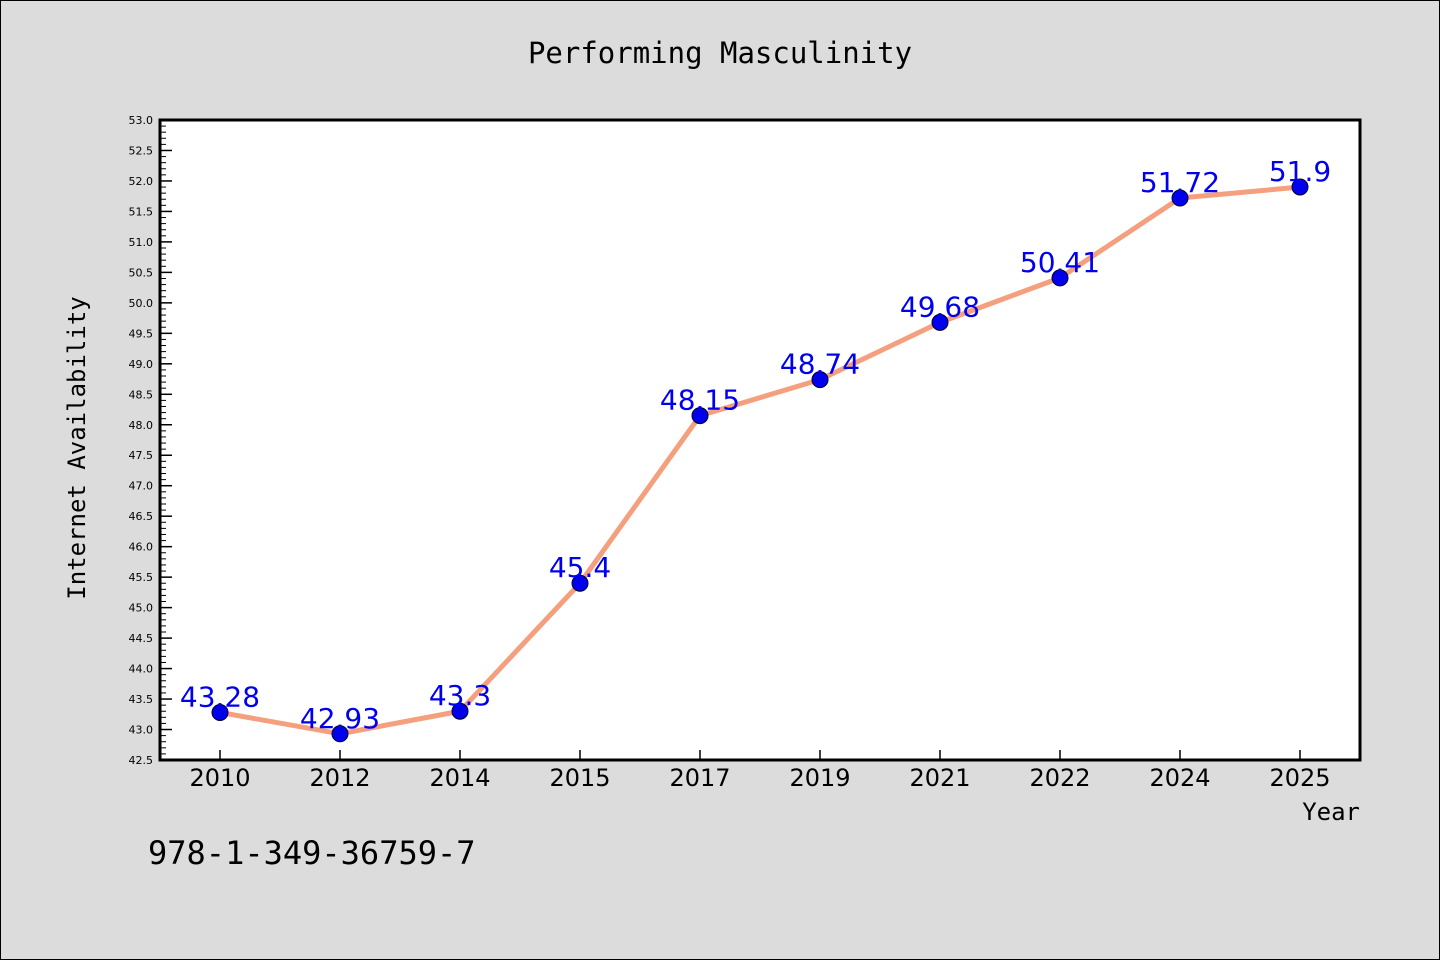 Image resolution: width=1440 pixels, height=960 pixels. Describe the element at coordinates (141, 181) in the screenshot. I see `y-tick-label: 52.0` at that location.